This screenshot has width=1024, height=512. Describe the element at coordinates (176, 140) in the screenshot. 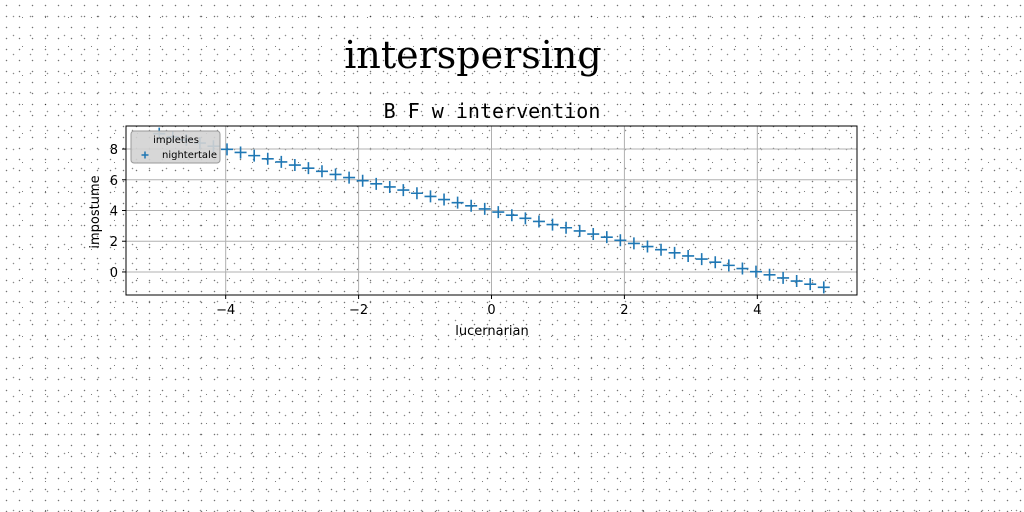

I see `legend-title: impleties` at that location.